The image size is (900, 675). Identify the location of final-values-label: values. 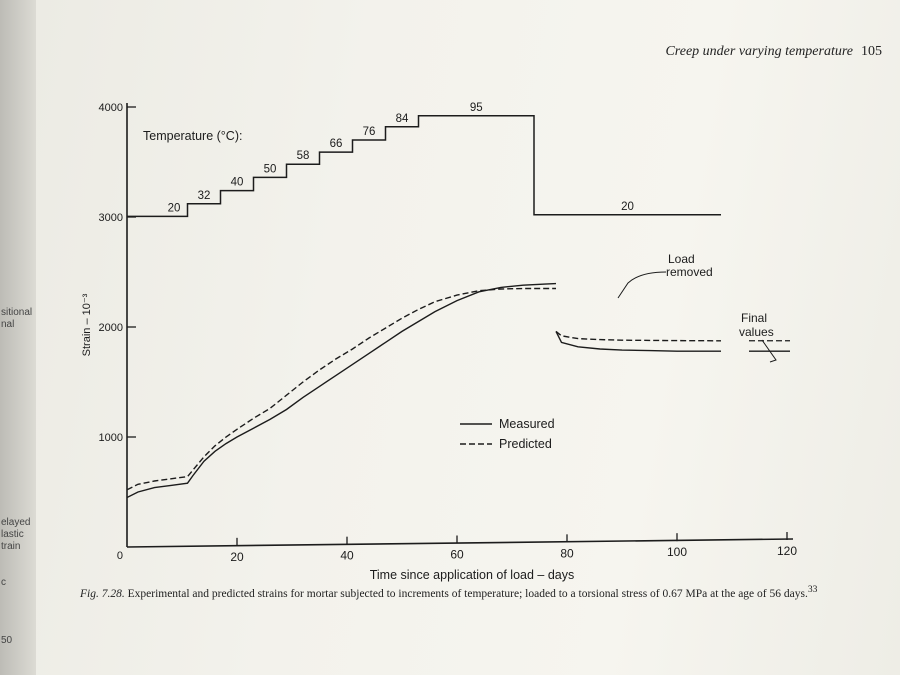
(756, 332).